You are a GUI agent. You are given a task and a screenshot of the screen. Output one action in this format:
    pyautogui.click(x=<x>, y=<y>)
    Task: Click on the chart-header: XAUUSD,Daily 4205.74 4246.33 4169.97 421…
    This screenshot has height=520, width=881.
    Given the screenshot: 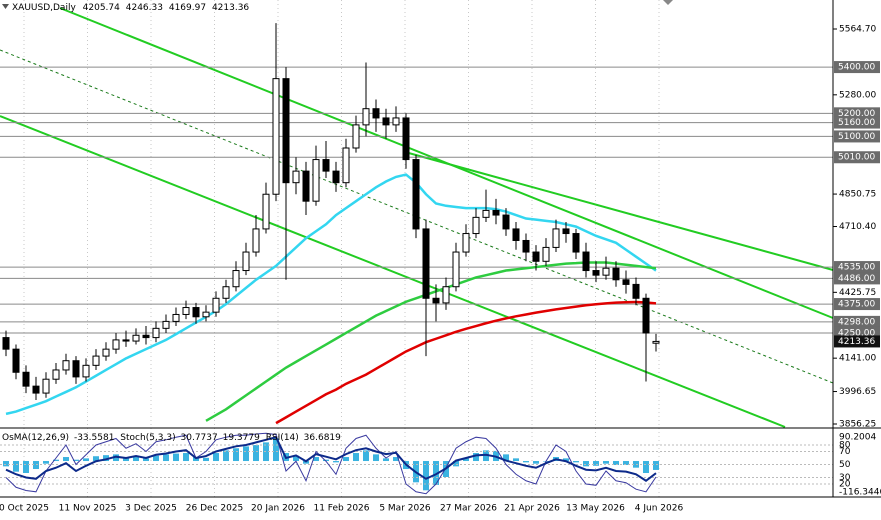 What is the action you would take?
    pyautogui.click(x=130, y=8)
    